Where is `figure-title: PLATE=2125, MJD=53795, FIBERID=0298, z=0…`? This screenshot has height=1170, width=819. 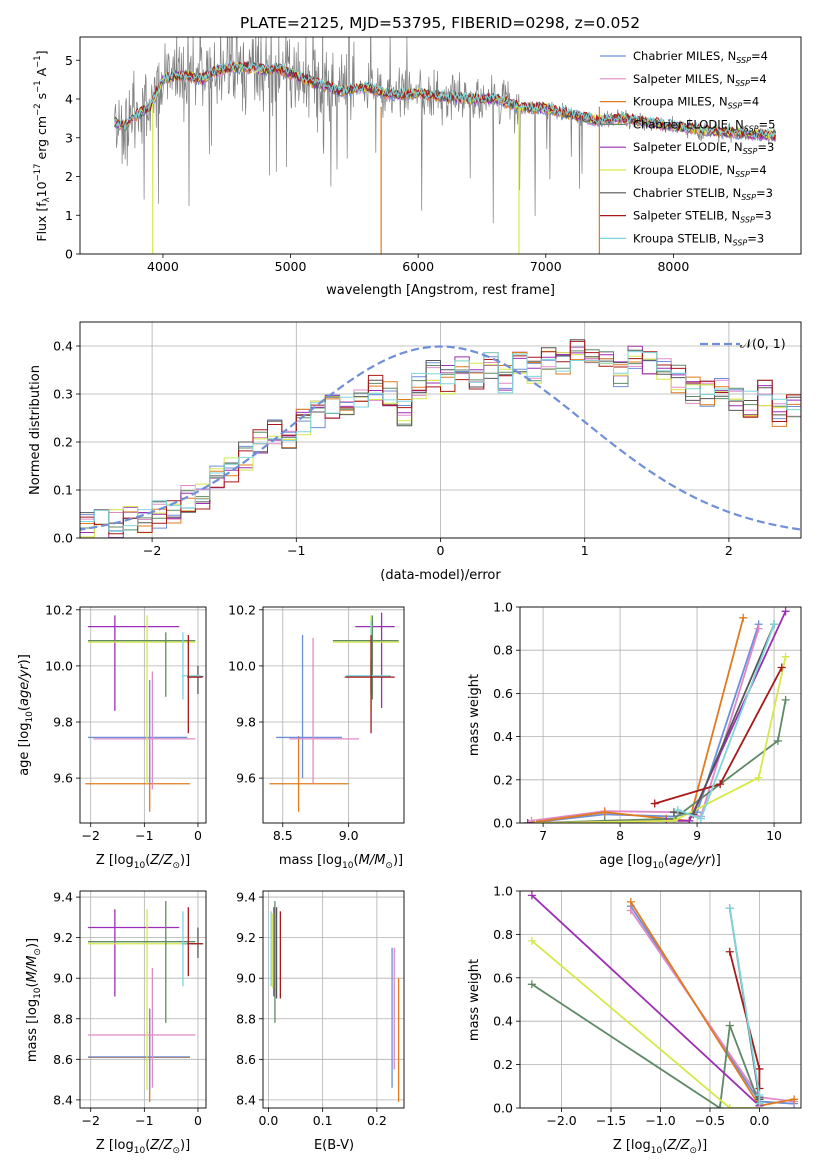 figure-title: PLATE=2125, MJD=53795, FIBERID=0298, z=0… is located at coordinates (440, 23).